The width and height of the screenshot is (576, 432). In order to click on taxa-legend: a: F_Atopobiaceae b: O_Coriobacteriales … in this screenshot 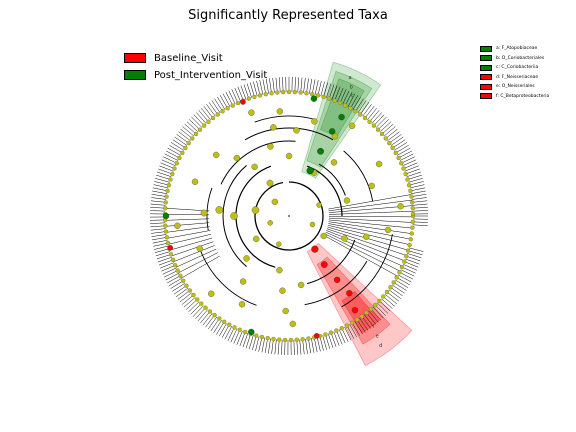, I will do `click(514, 72)`.